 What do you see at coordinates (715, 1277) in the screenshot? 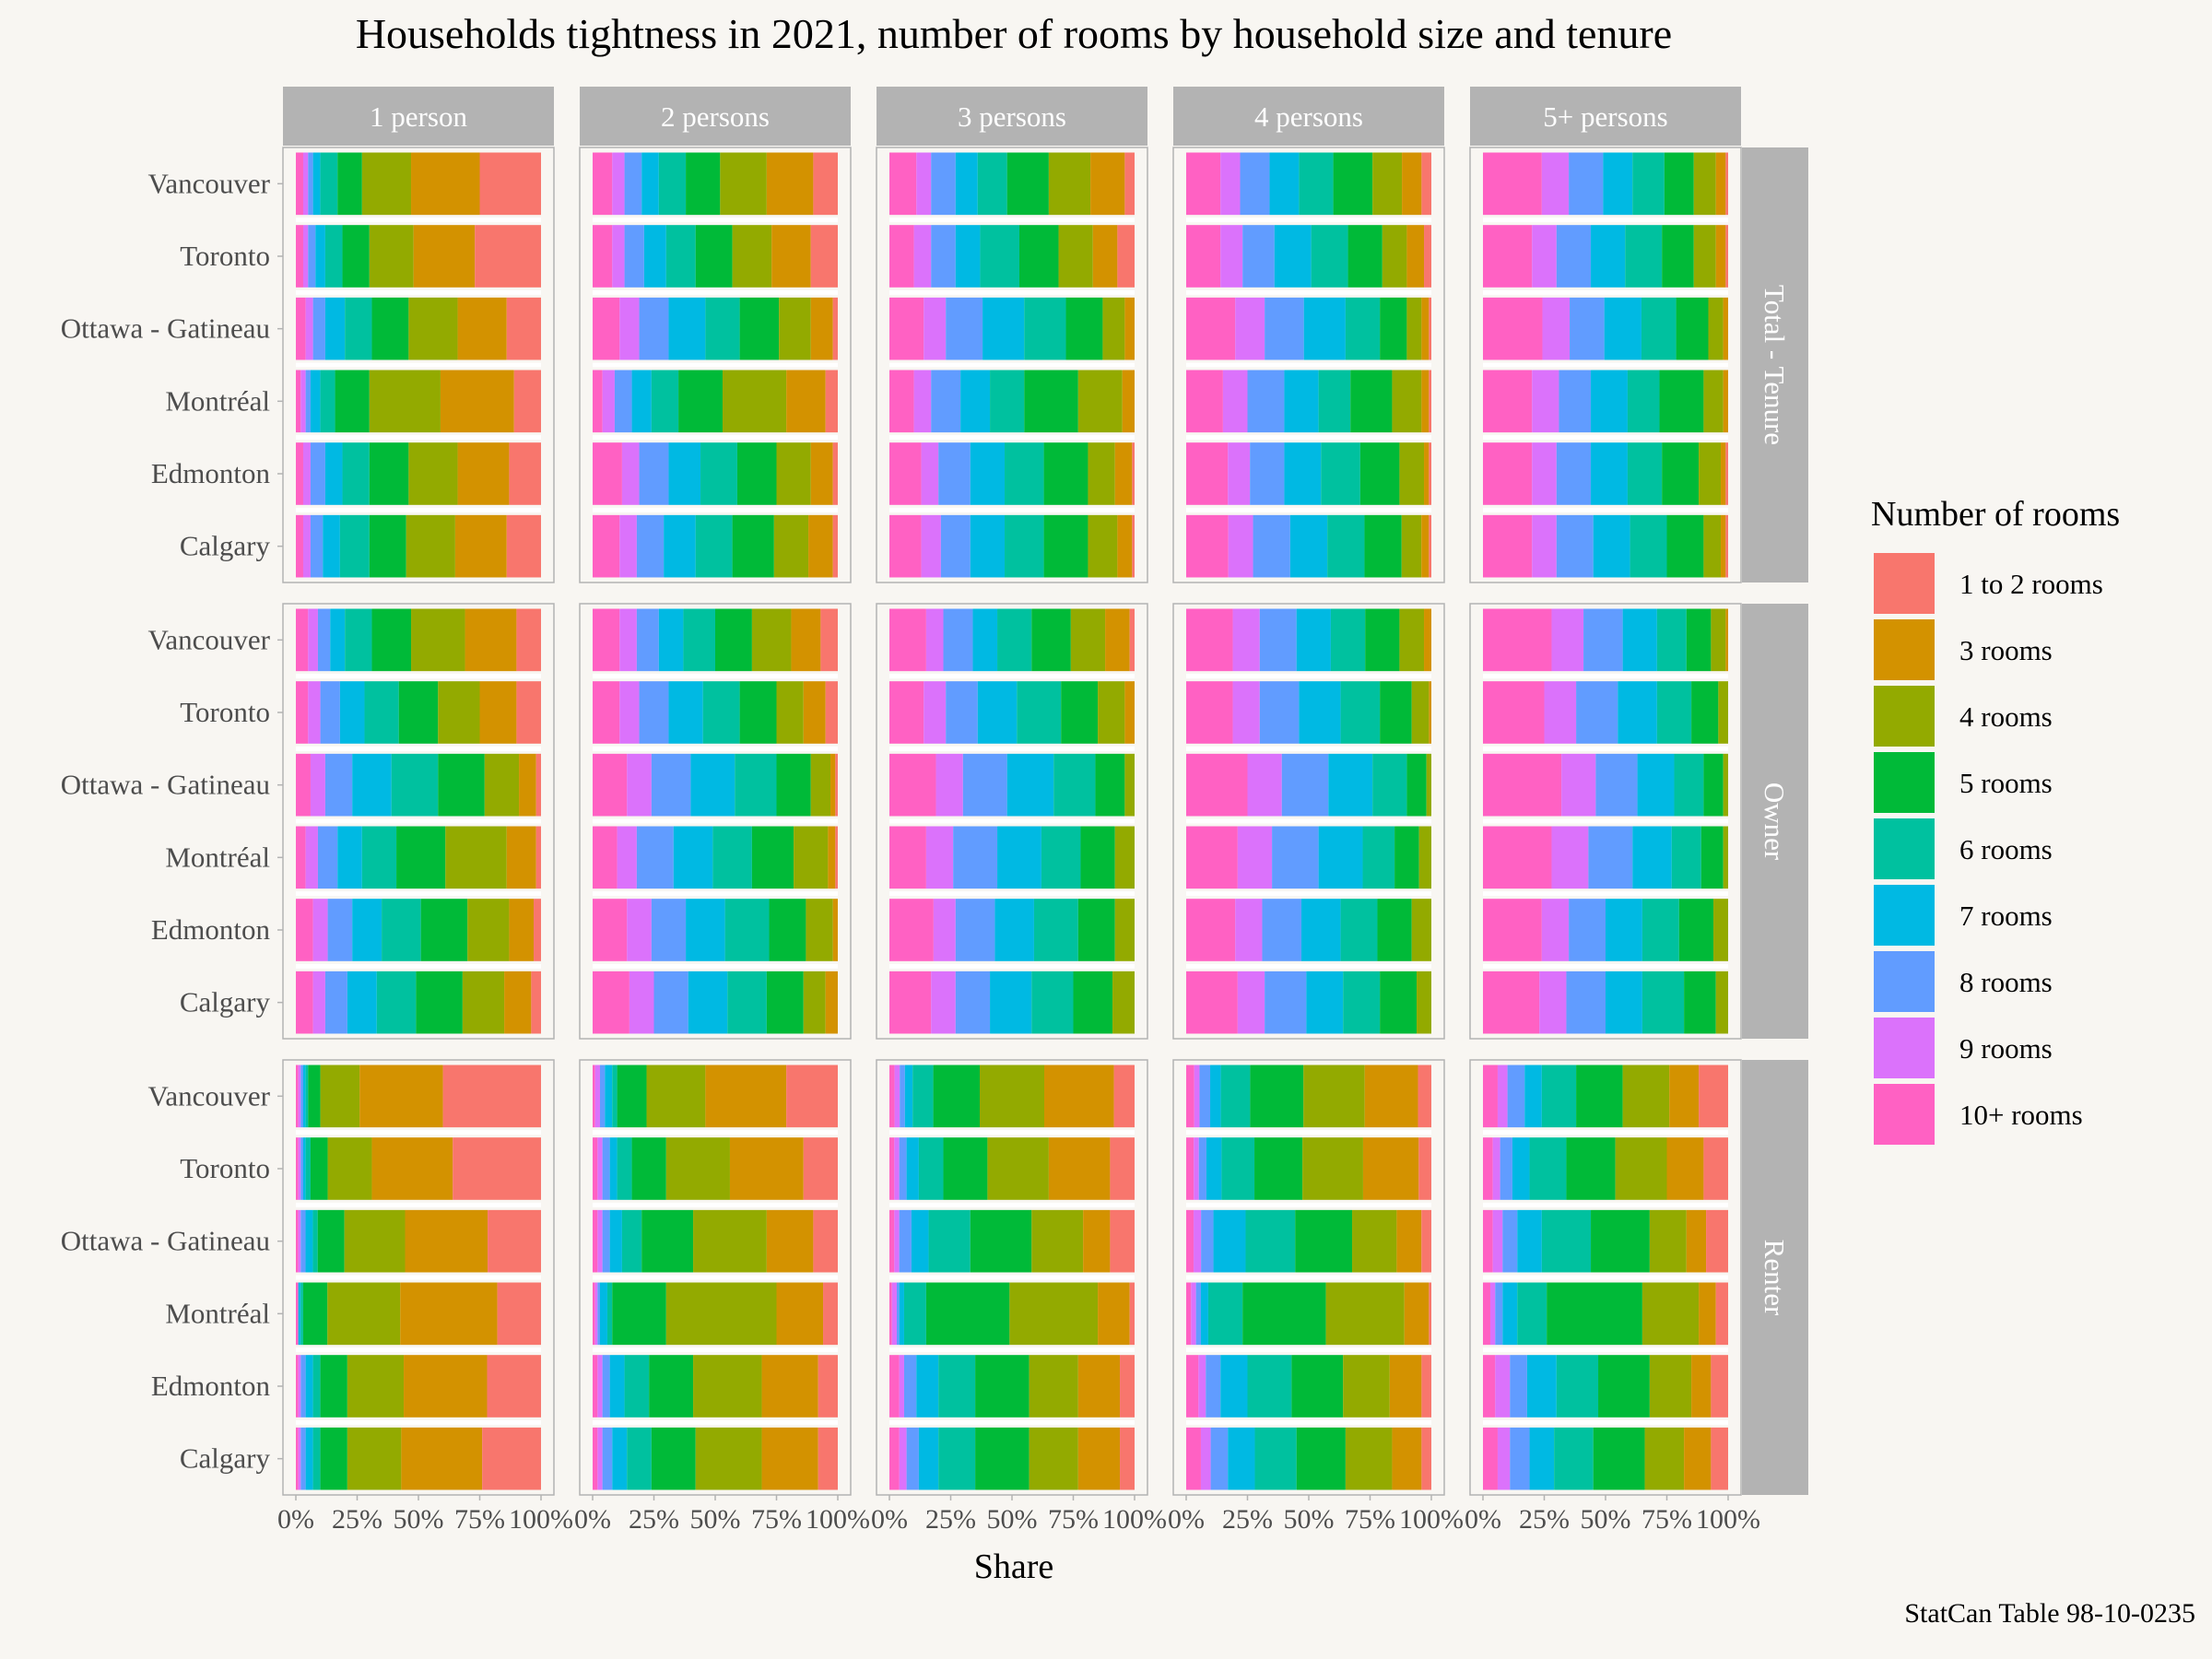
I see `panel-renter-2-persons` at bounding box center [715, 1277].